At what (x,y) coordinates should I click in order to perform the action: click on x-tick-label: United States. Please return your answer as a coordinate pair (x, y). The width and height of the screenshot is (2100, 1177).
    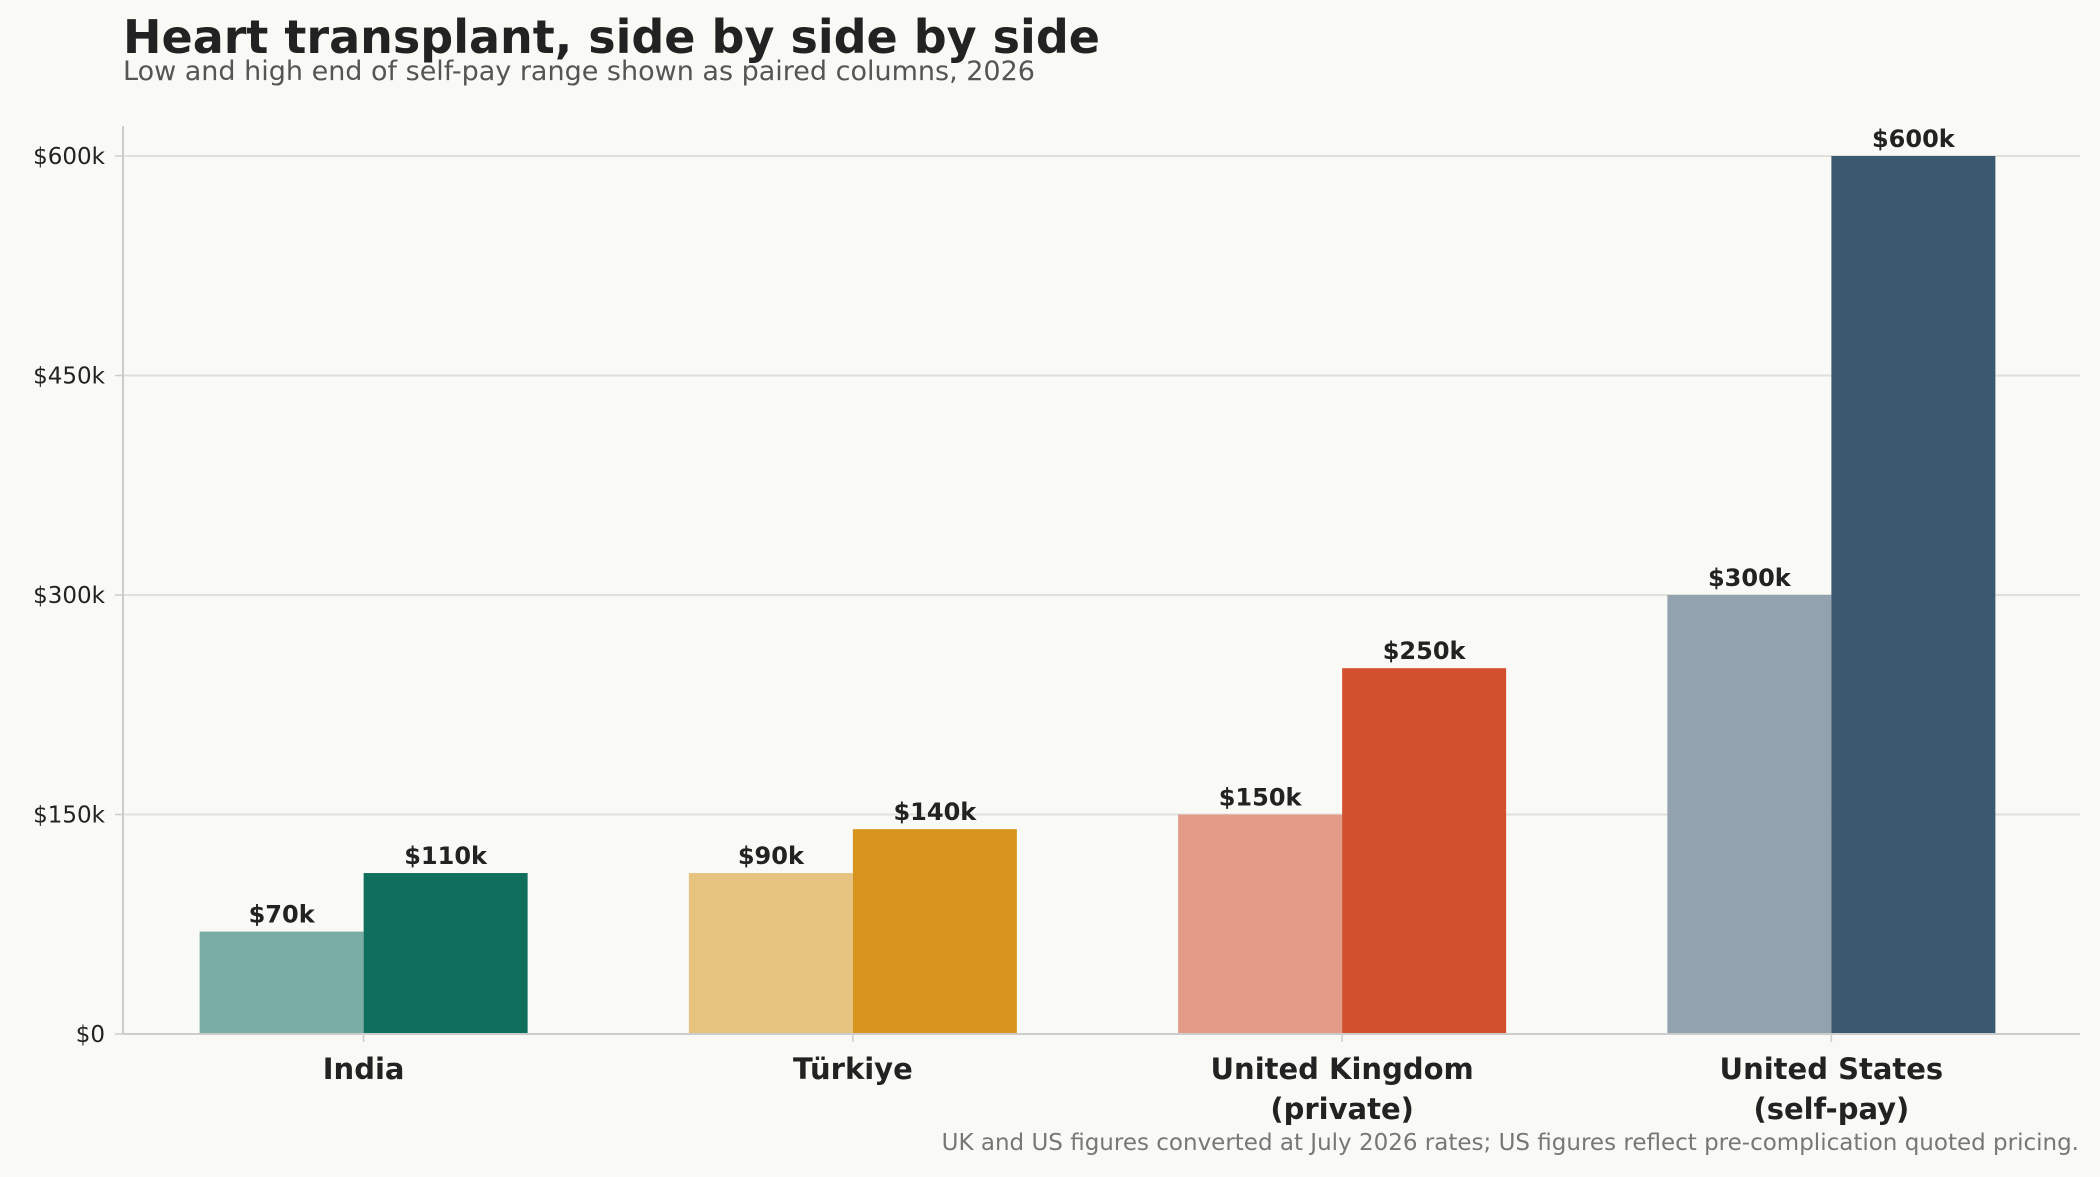
    Looking at the image, I should click on (1832, 1069).